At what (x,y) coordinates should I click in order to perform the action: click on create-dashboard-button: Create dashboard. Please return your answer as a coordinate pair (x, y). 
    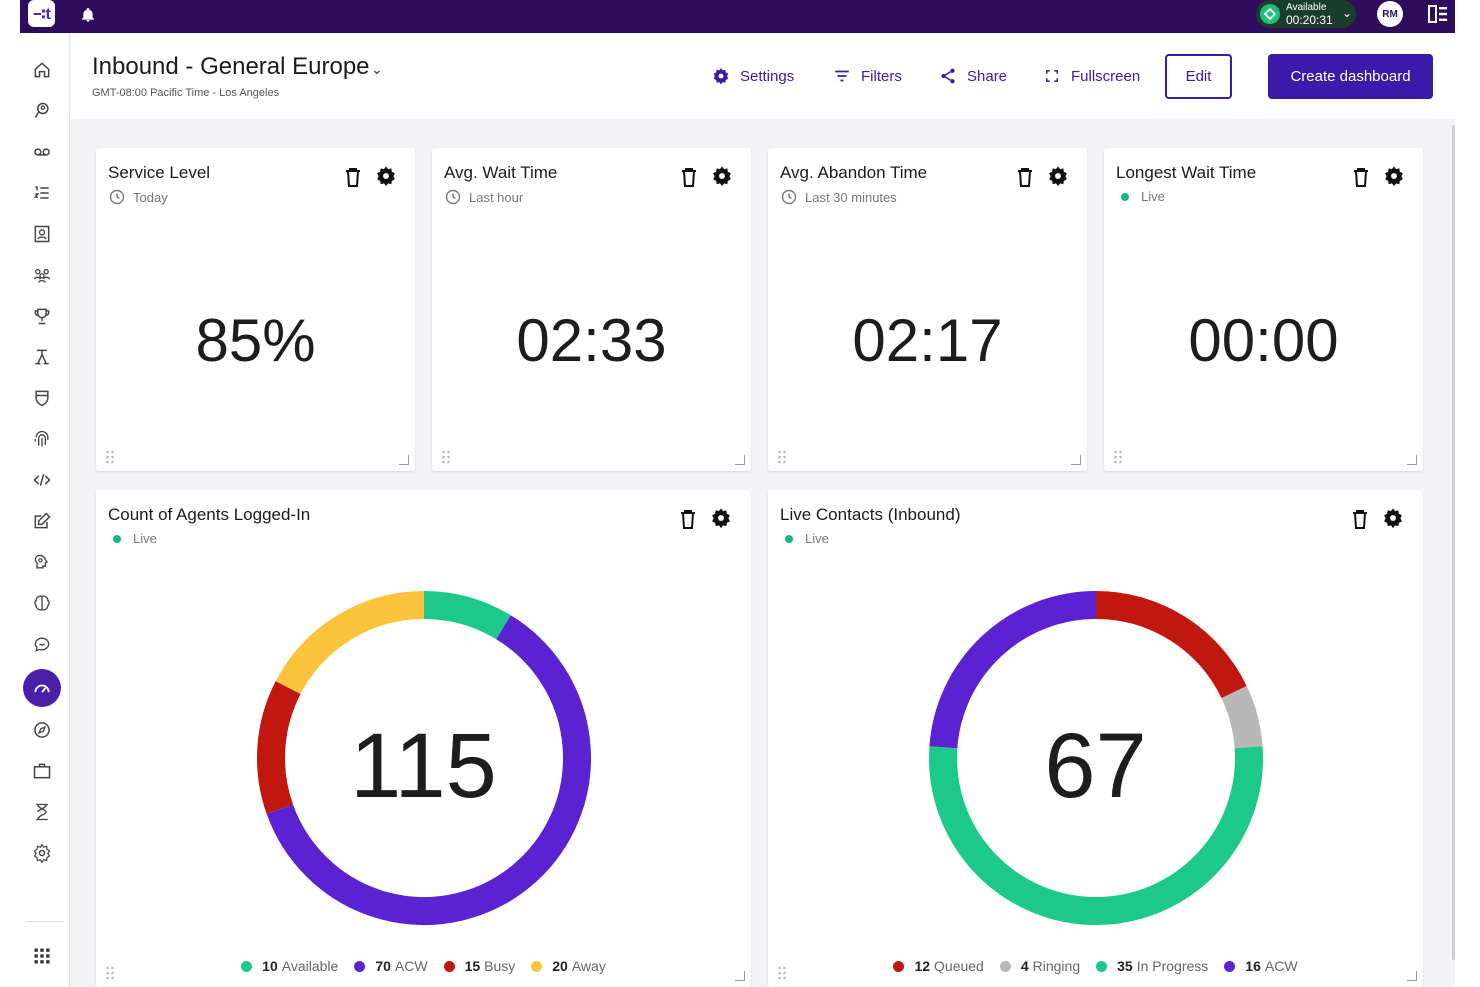
    Looking at the image, I should click on (1350, 76).